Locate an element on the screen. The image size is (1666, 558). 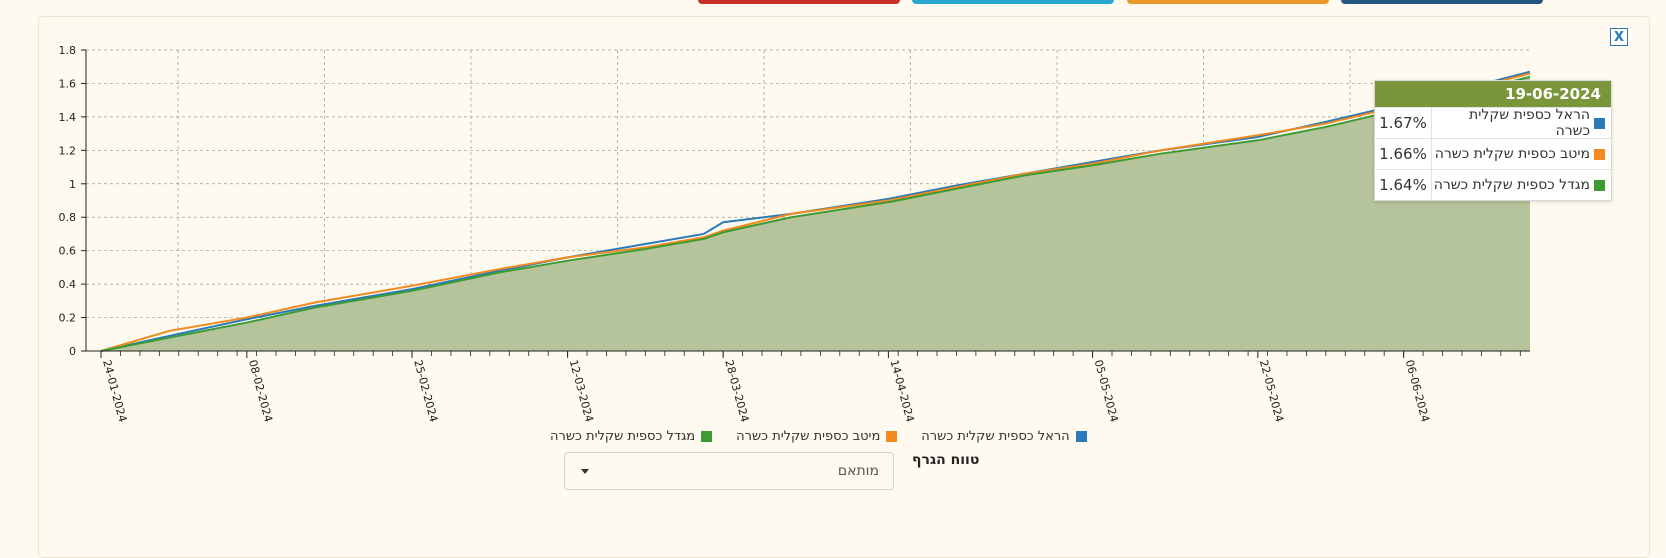
x-tick-label: 24-01-2024 is located at coordinates (114, 390).